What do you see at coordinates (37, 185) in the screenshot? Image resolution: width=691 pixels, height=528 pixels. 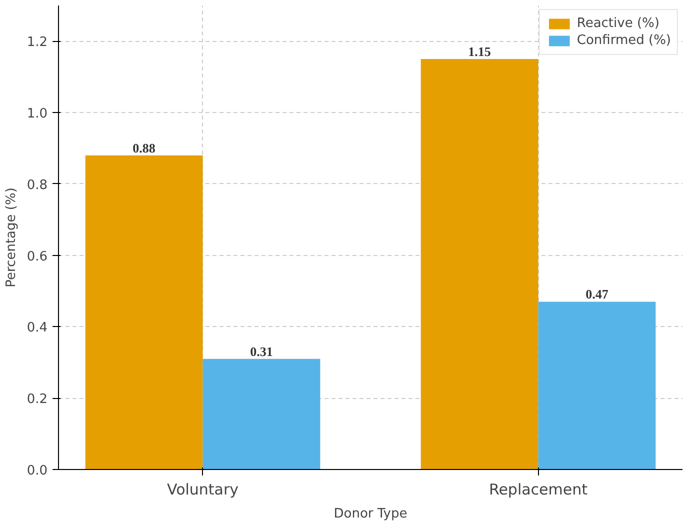 I see `y-tick-label: 0.8` at bounding box center [37, 185].